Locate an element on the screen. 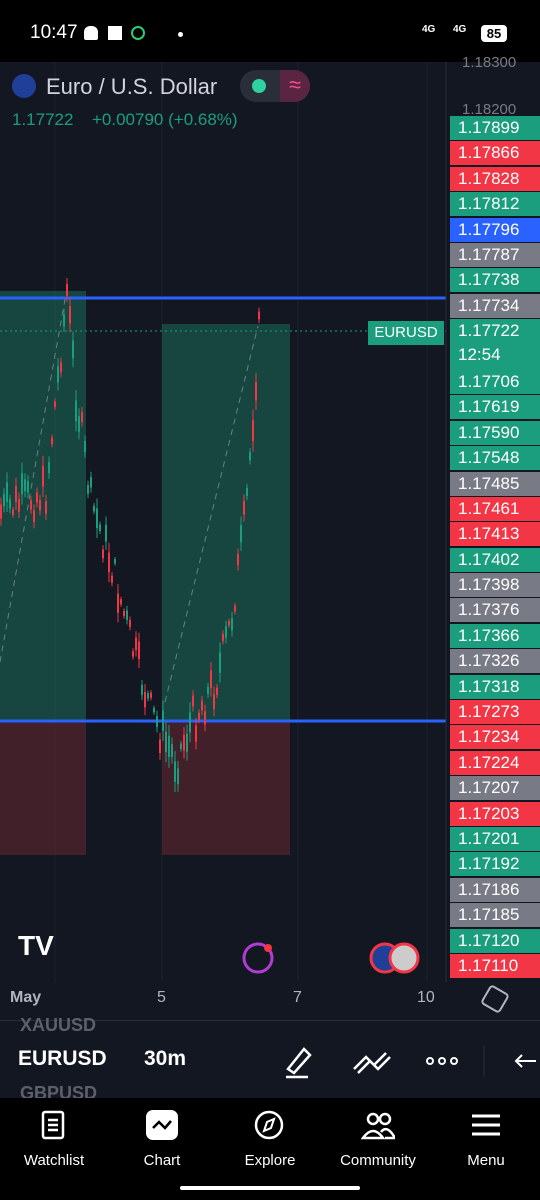 This screenshot has width=540, height=1200. price-label: 1.17402 is located at coordinates (495, 559).